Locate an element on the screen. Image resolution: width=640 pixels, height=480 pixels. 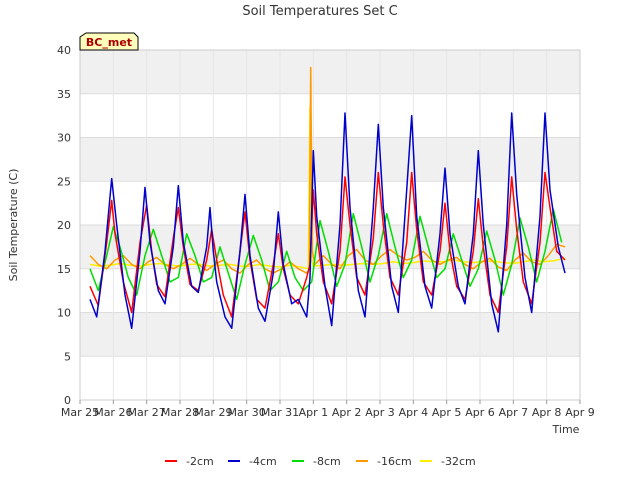
legend-item: -4cm is located at coordinates (252, 461).